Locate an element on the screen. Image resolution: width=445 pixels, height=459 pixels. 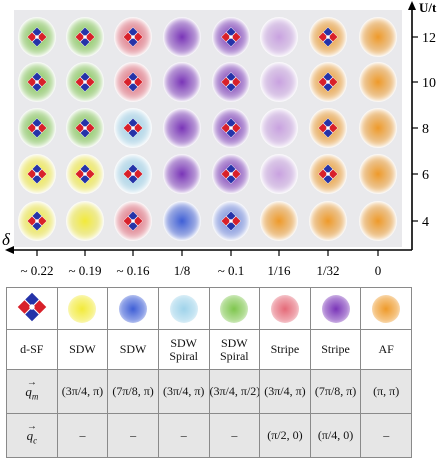
x-tick-label: ~ 0.1 is located at coordinates (231, 270).